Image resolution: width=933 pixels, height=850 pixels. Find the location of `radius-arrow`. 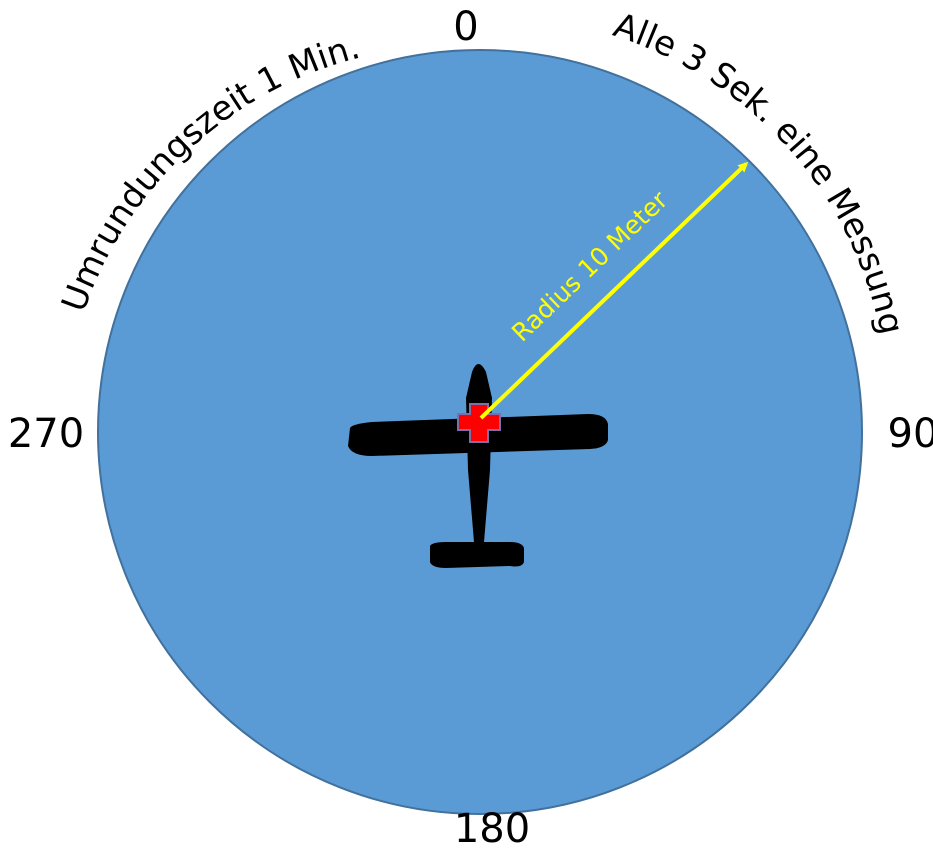

radius-arrow is located at coordinates (614, 290).